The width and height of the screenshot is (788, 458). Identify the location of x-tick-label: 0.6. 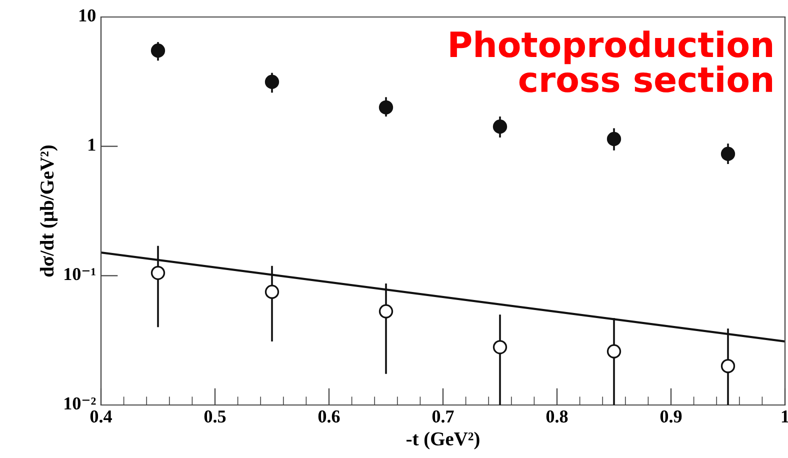
(329, 416).